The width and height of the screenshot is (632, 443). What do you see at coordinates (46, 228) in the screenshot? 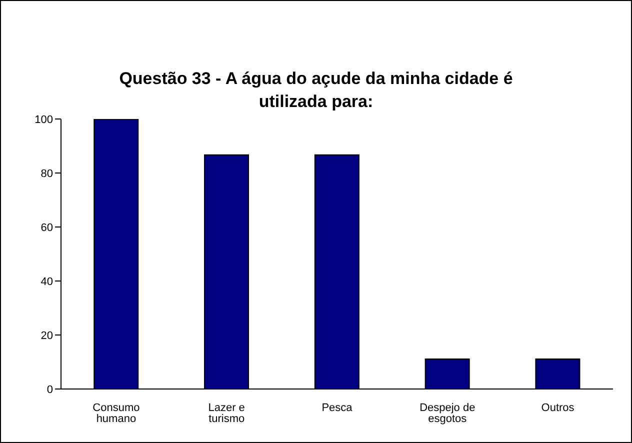
I see `y-tick-label: 60` at bounding box center [46, 228].